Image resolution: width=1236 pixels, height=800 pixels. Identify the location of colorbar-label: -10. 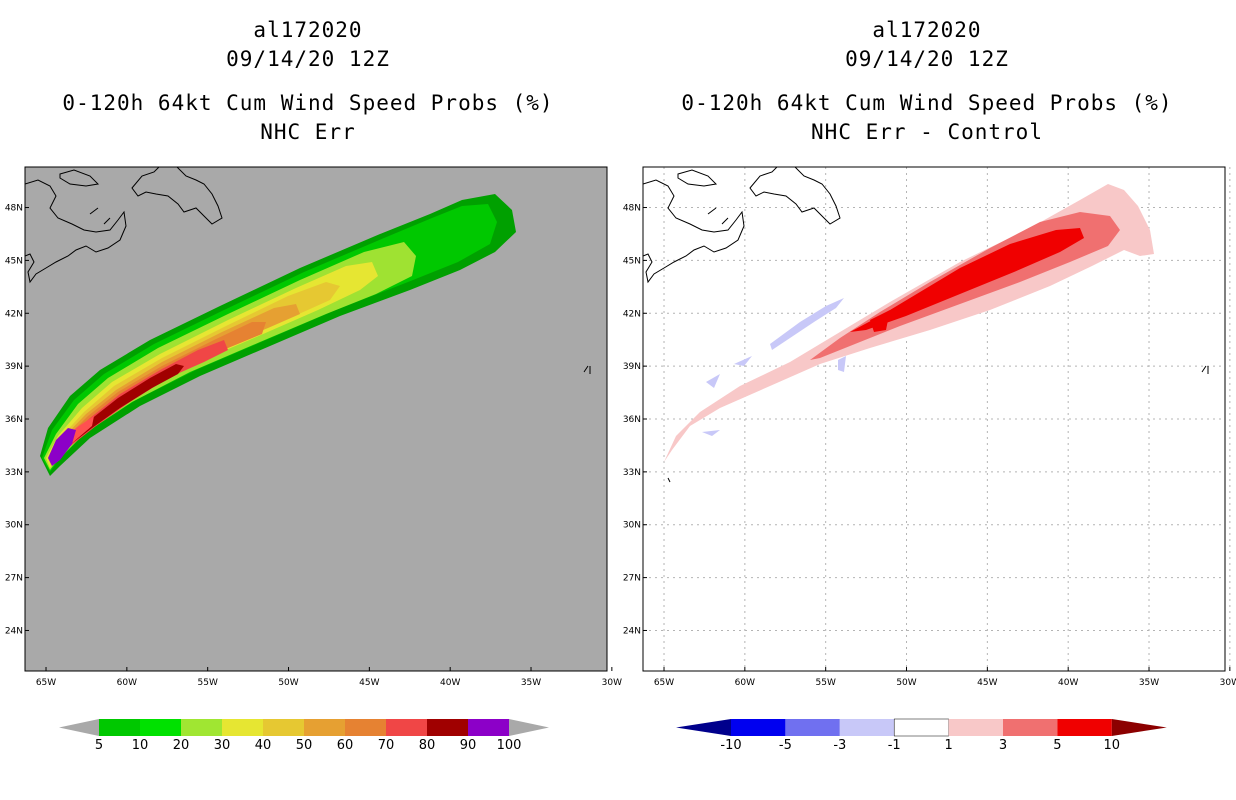
(730, 745).